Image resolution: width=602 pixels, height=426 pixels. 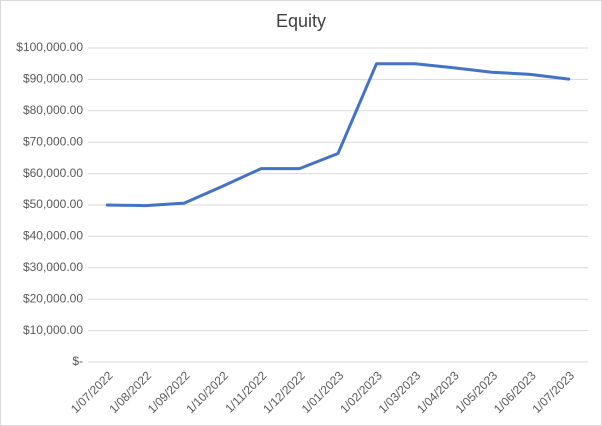 I want to click on y-tick-label: $10,000.00, so click(x=53, y=330).